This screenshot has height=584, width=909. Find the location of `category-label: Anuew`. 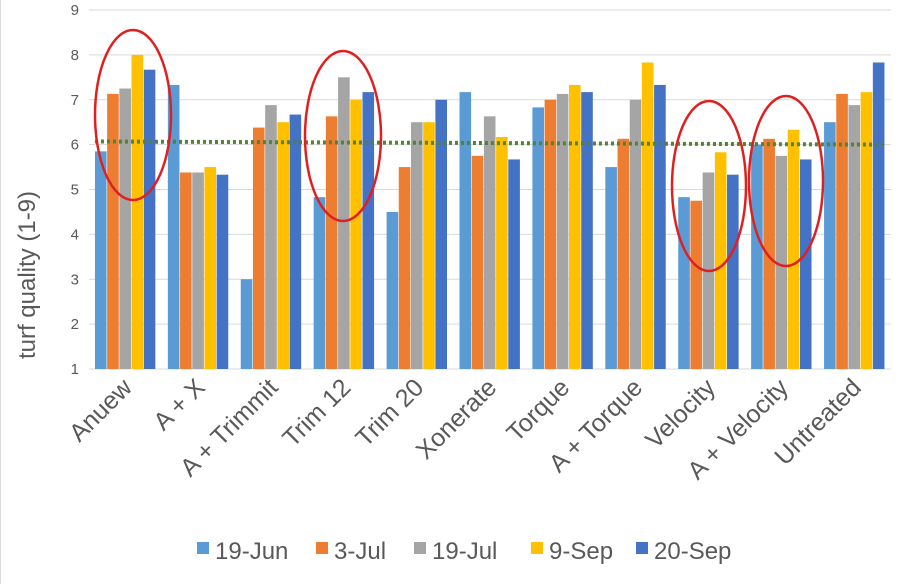

category-label: Anuew is located at coordinates (101, 410).